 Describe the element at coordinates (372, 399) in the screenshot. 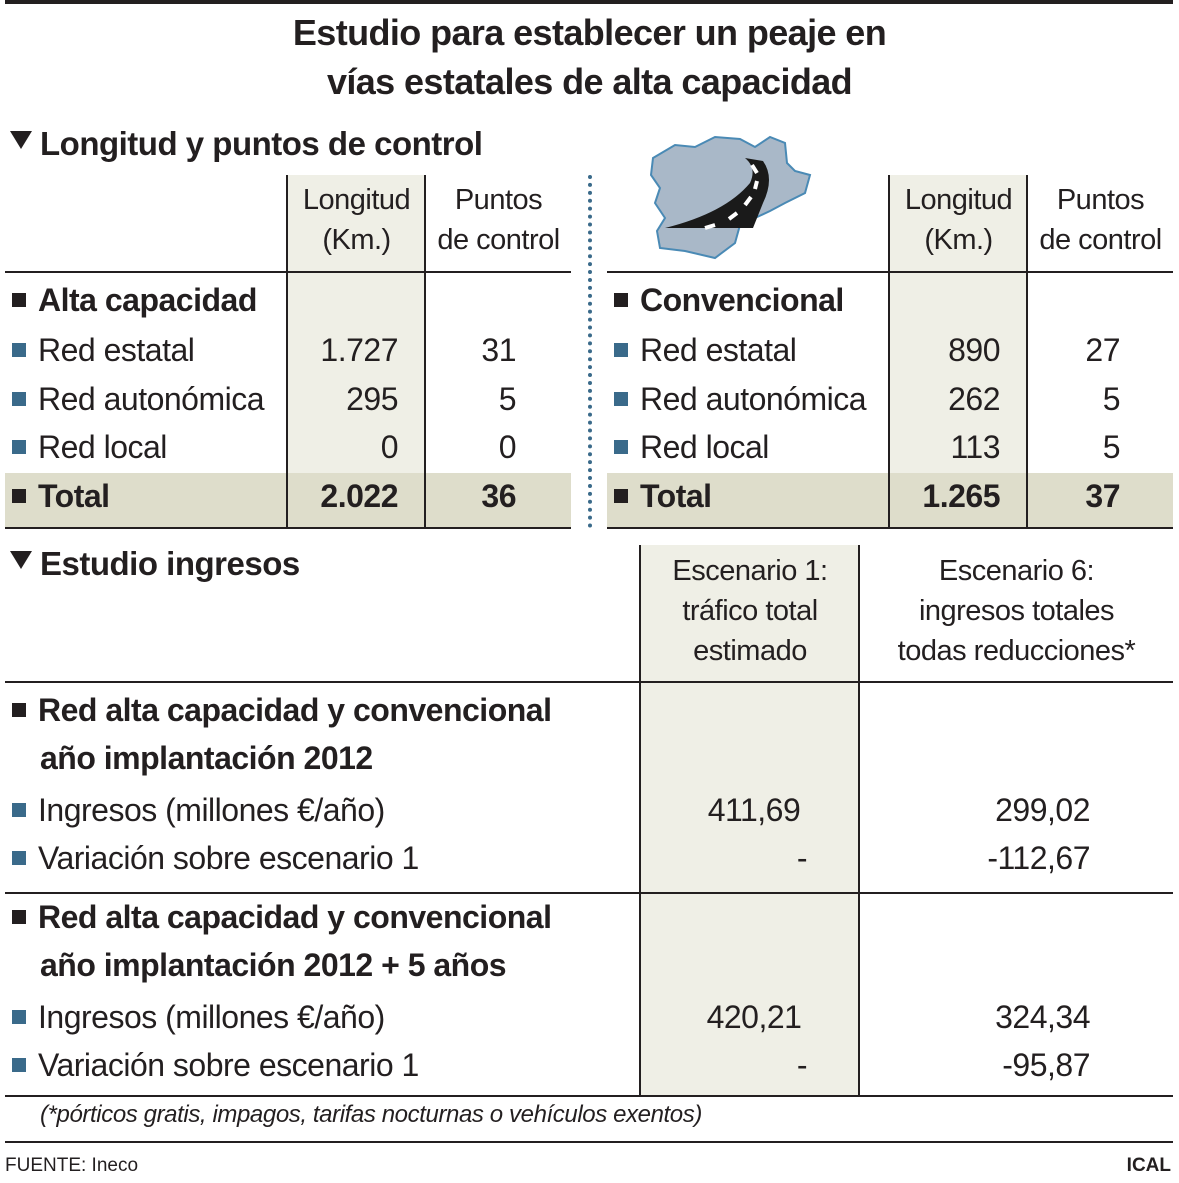

I see `cell-km: 295` at that location.